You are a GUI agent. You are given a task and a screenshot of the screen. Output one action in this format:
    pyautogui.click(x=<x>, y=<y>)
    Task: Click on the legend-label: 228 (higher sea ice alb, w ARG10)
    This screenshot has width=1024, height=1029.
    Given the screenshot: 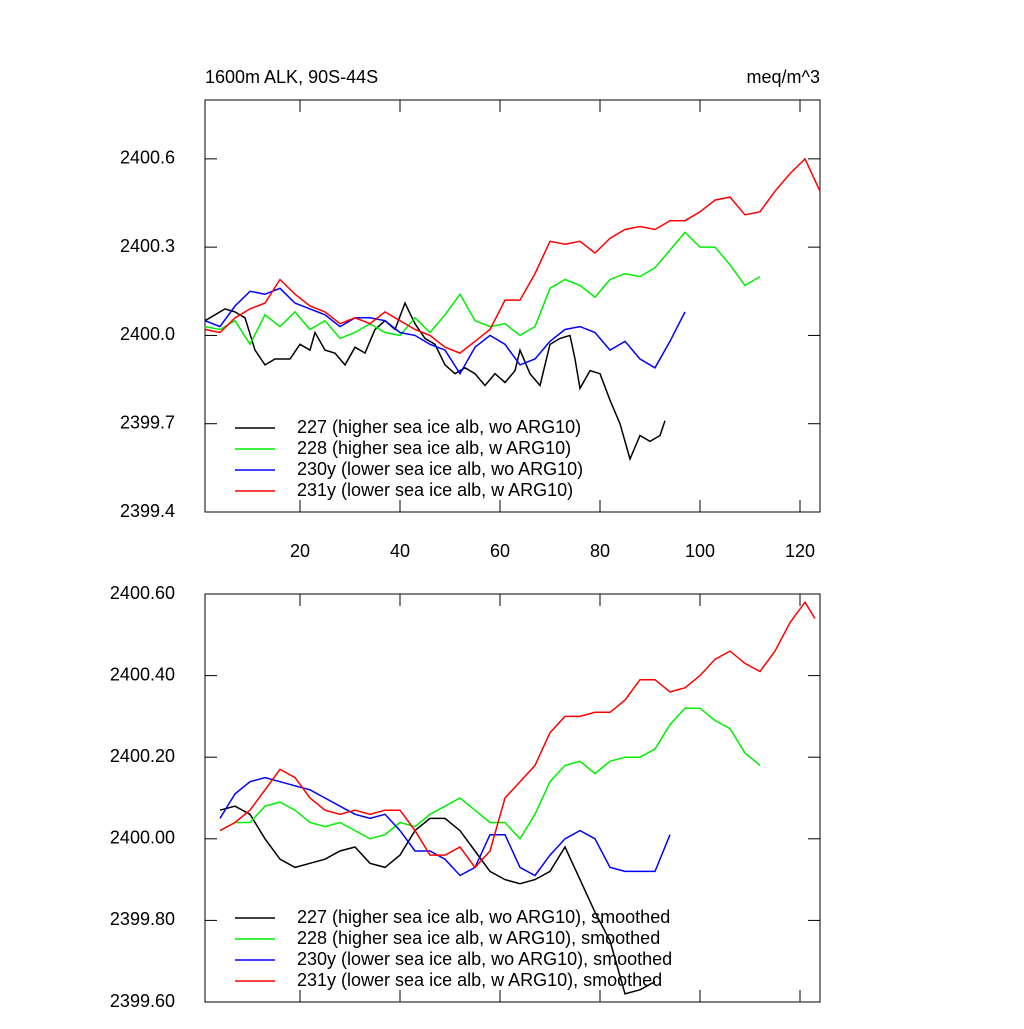 What is the action you would take?
    pyautogui.click(x=434, y=448)
    